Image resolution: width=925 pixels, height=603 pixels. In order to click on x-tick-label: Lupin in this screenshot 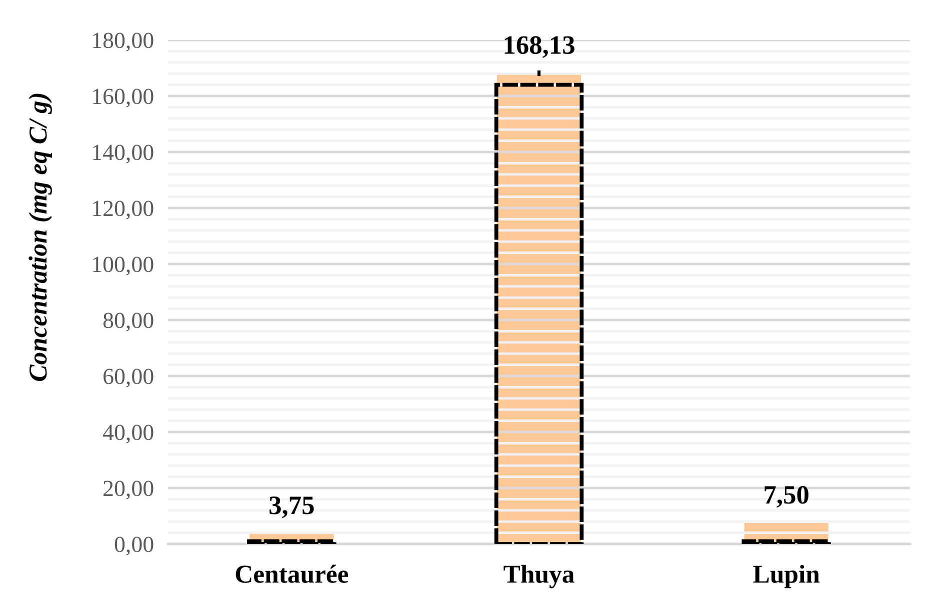, I will do `click(786, 576)`.